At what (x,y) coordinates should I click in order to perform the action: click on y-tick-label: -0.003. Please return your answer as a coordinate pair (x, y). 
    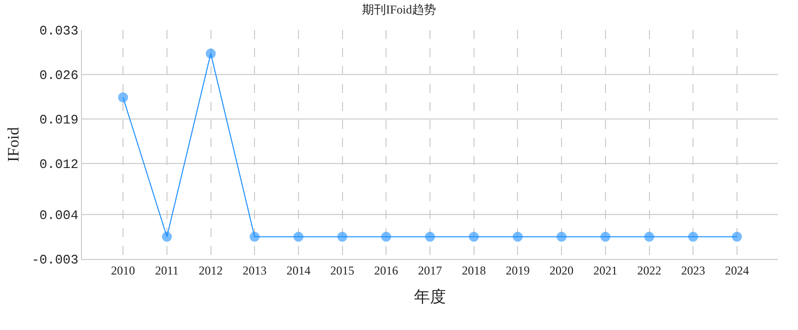
    Looking at the image, I should click on (55, 260).